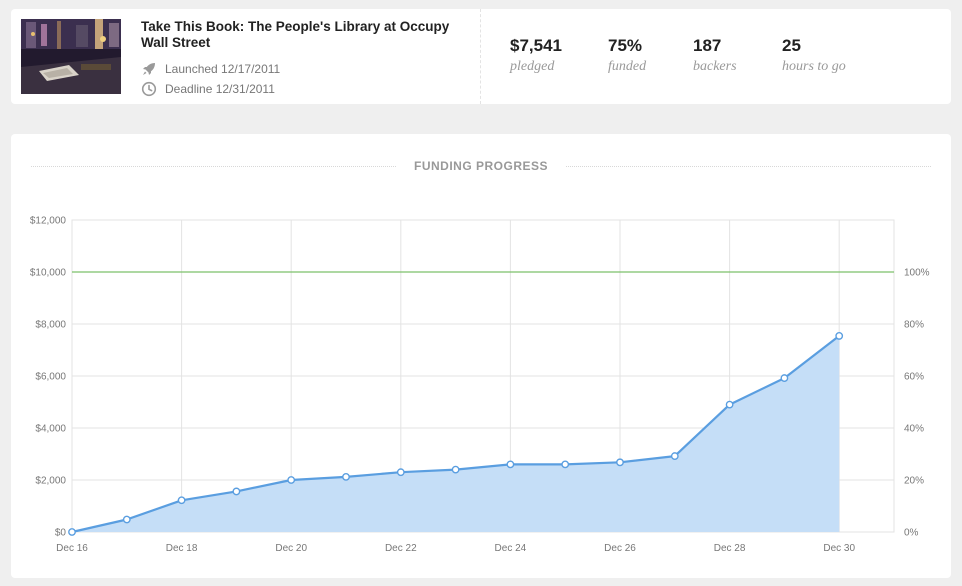 The image size is (962, 586). Describe the element at coordinates (149, 69) in the screenshot. I see `rocket-icon` at that location.